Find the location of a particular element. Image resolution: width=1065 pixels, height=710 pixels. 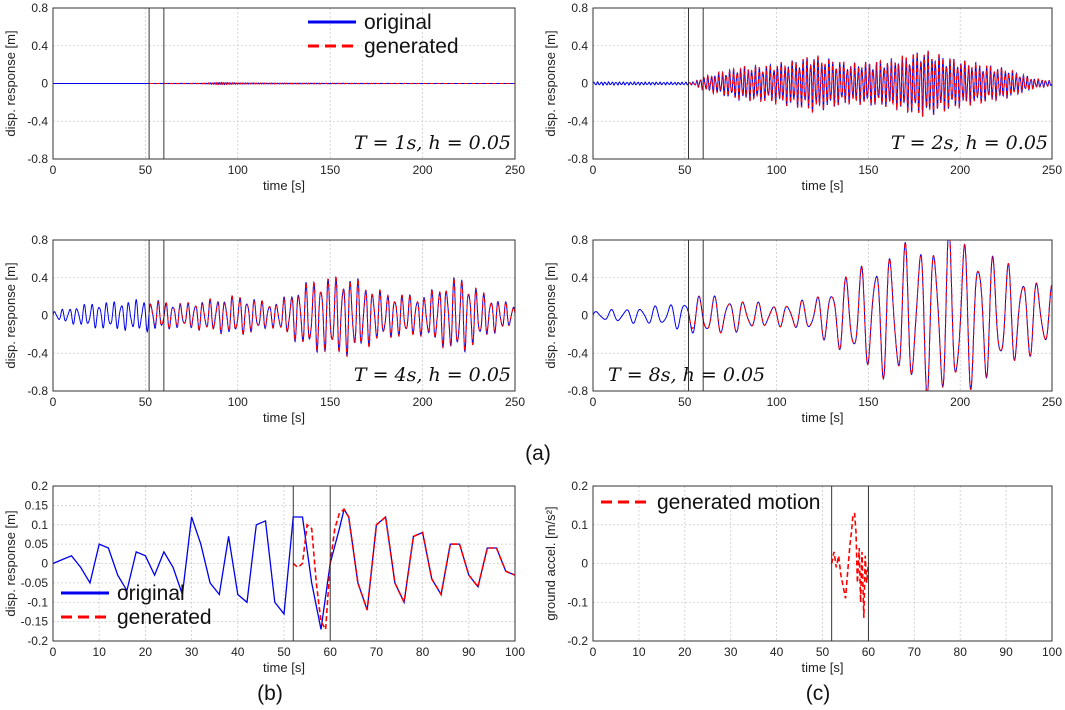

x-tick-label: 60 is located at coordinates (869, 652).